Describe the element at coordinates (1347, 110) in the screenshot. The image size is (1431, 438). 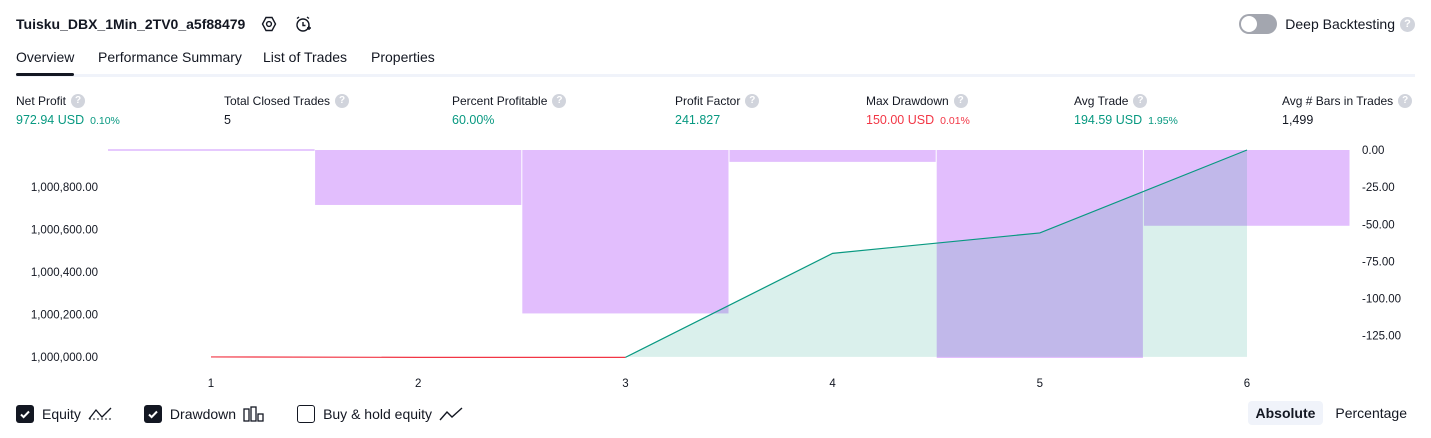
I see `metric-avg-bars-in-trades: Avg # Bars in Trades? 1,499` at that location.